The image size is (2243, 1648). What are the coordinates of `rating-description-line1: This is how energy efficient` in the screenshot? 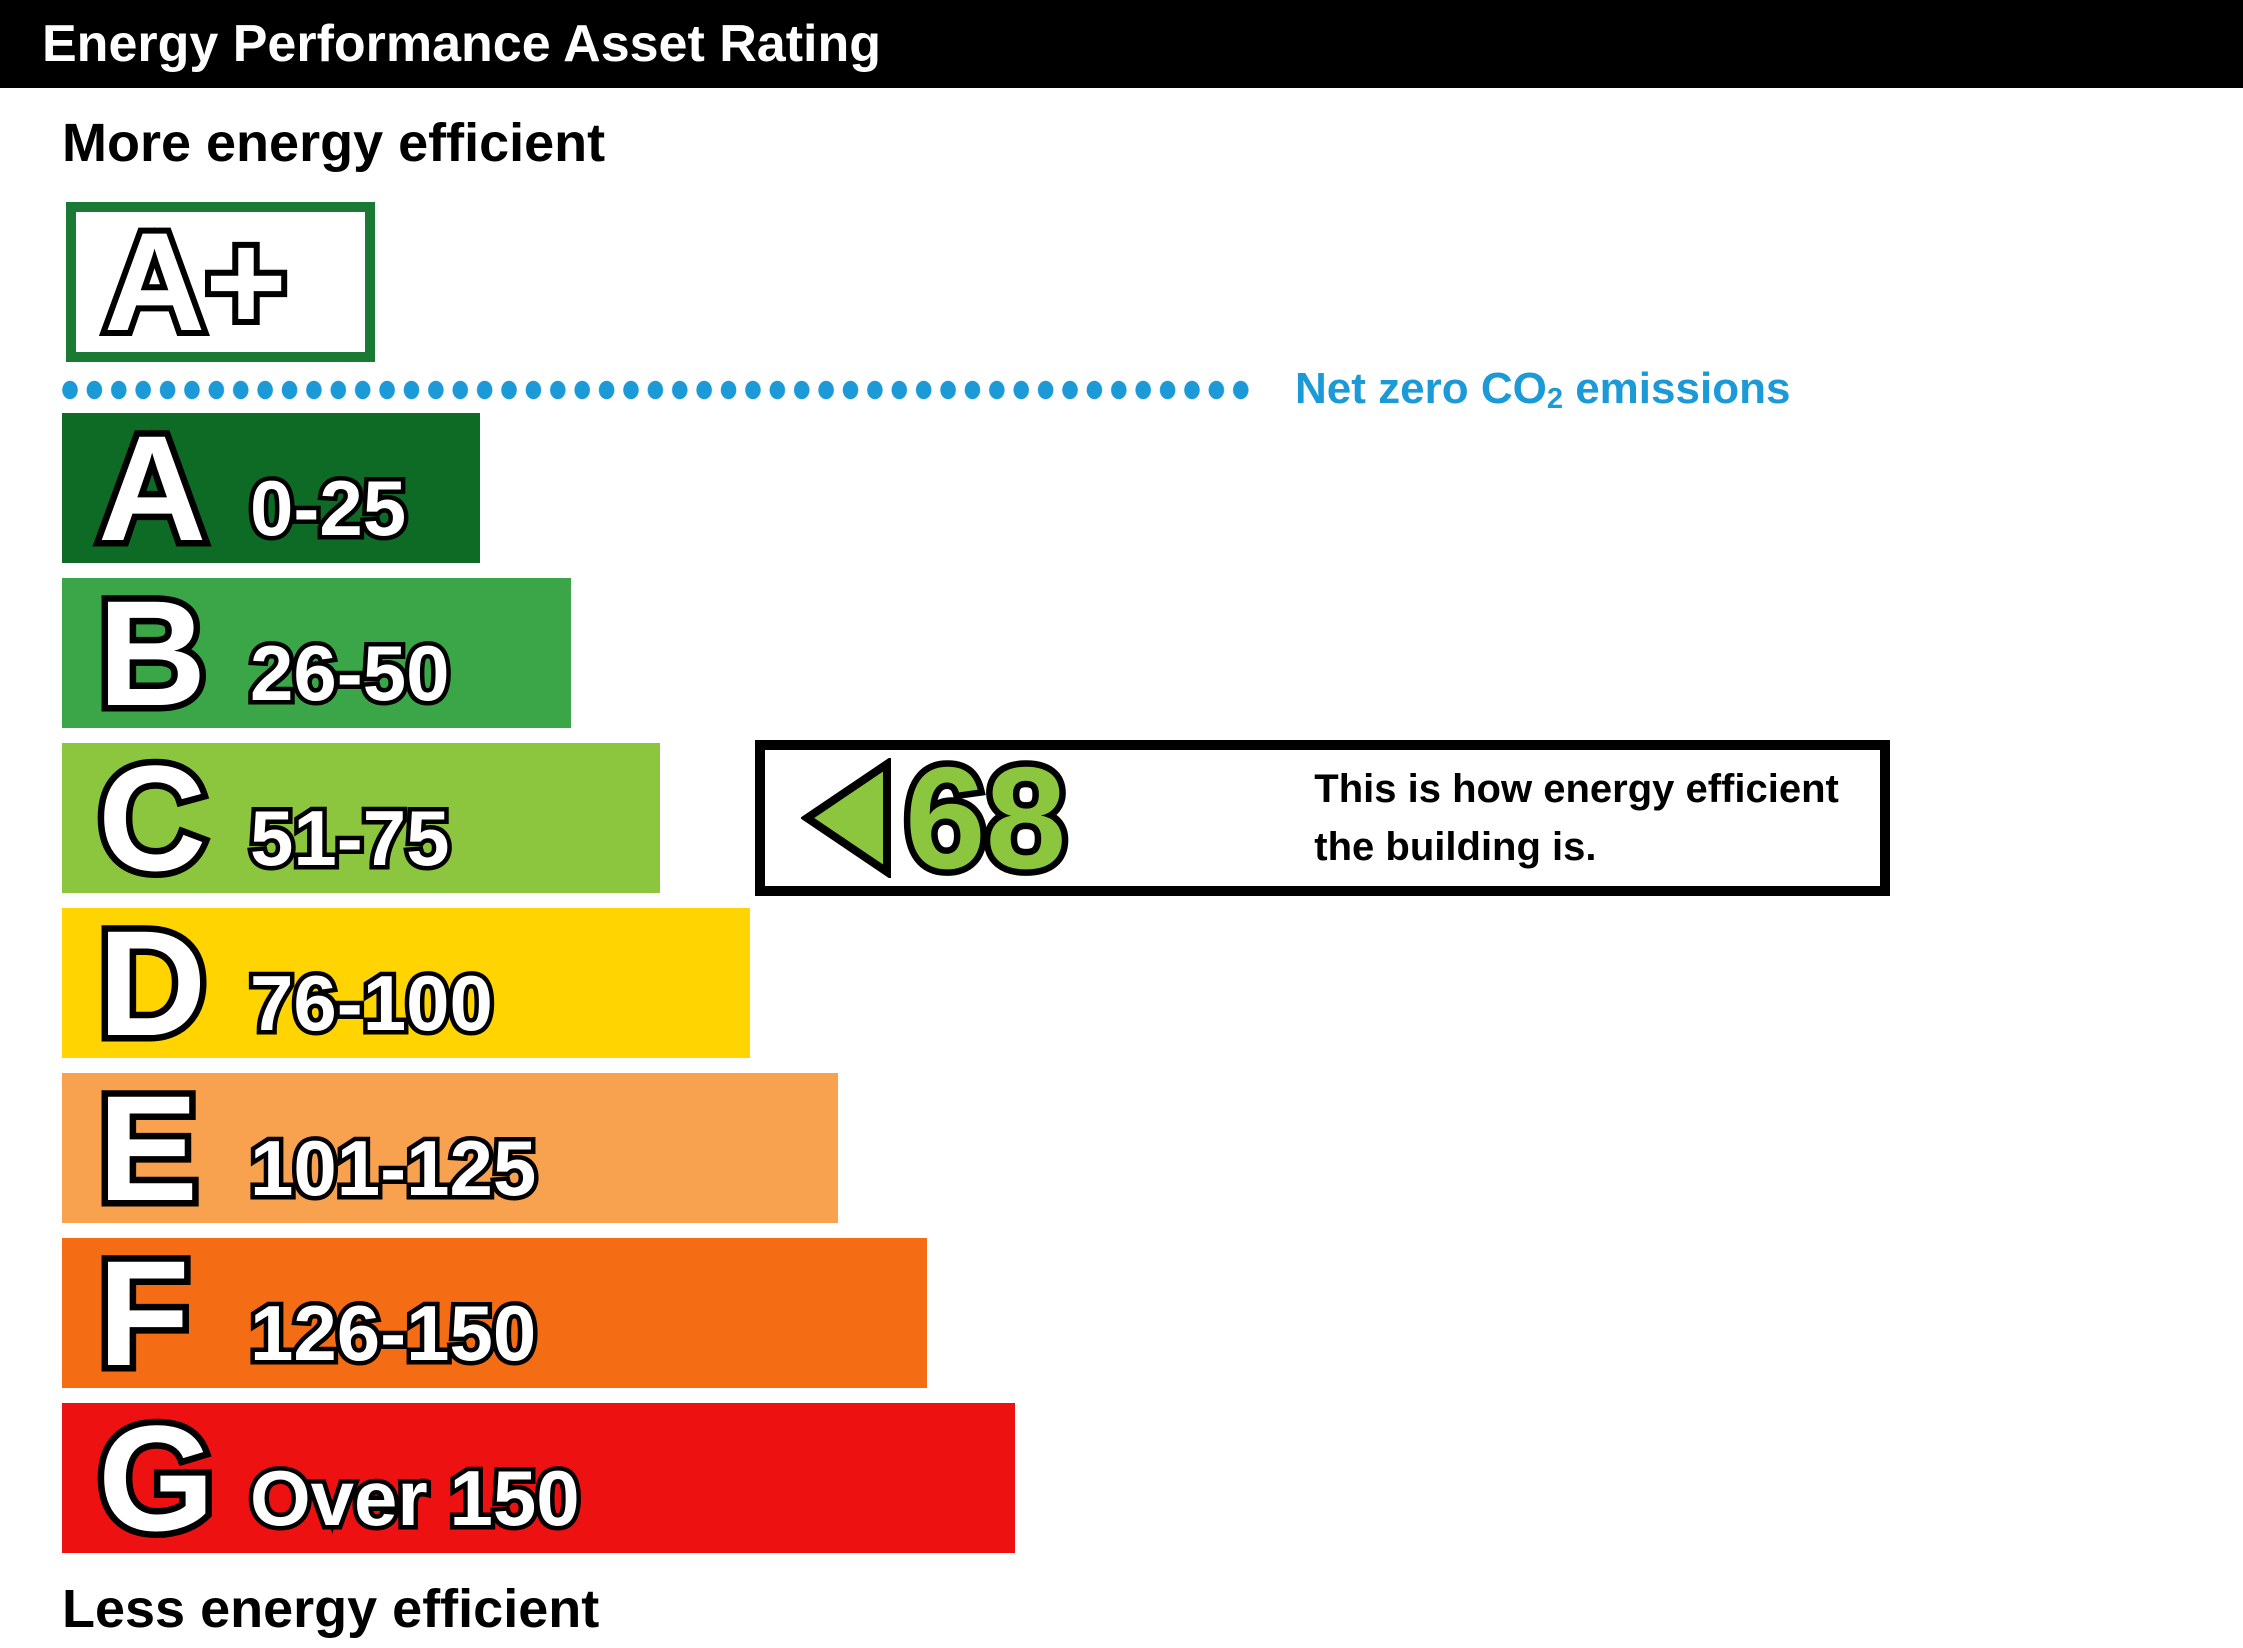 It's located at (1576, 789).